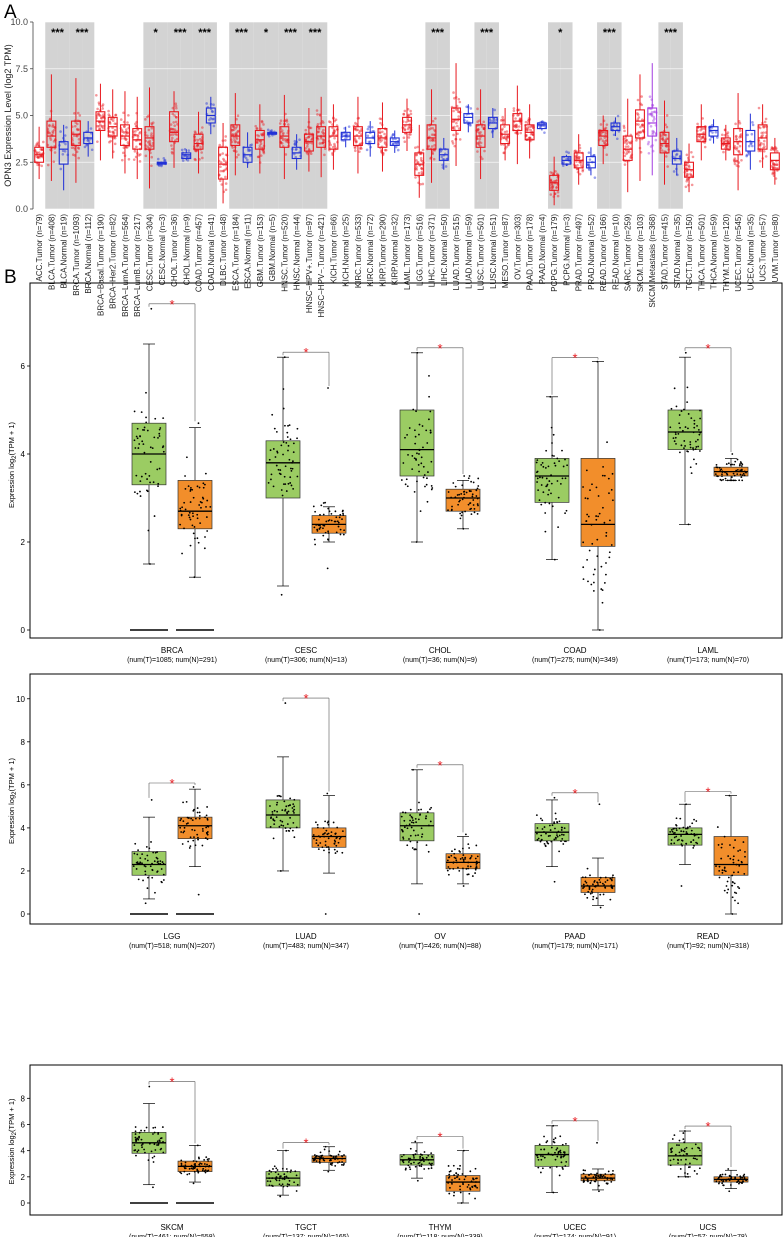 This screenshot has height=1237, width=784. I want to click on x-tick-label: KICH.Tumor (n=66), so click(333, 249).